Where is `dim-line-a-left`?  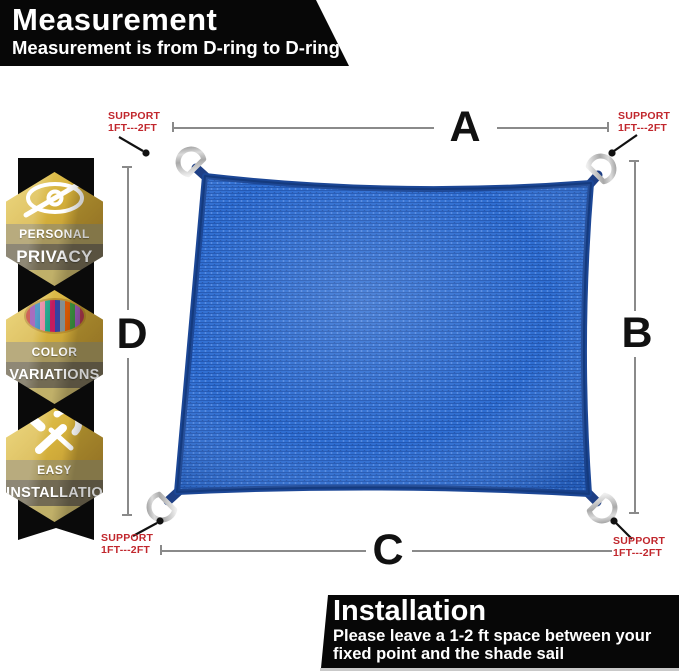
dim-line-a-left is located at coordinates (303, 128).